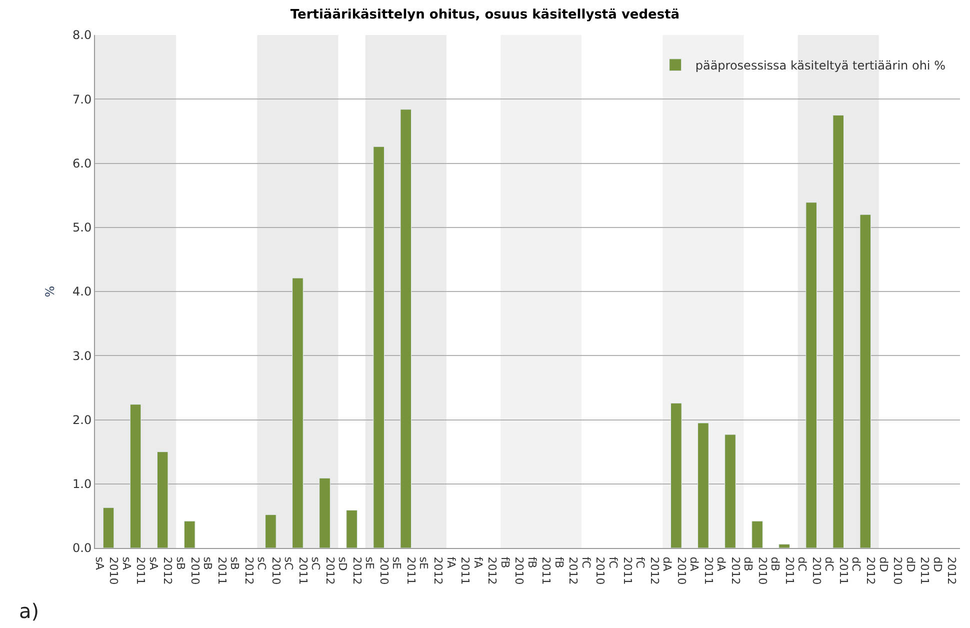 The image size is (970, 628). I want to click on chart-title: Tertiäärikäsittelyn ohitus, osuus käsitellystä vedestä, so click(485, 15).